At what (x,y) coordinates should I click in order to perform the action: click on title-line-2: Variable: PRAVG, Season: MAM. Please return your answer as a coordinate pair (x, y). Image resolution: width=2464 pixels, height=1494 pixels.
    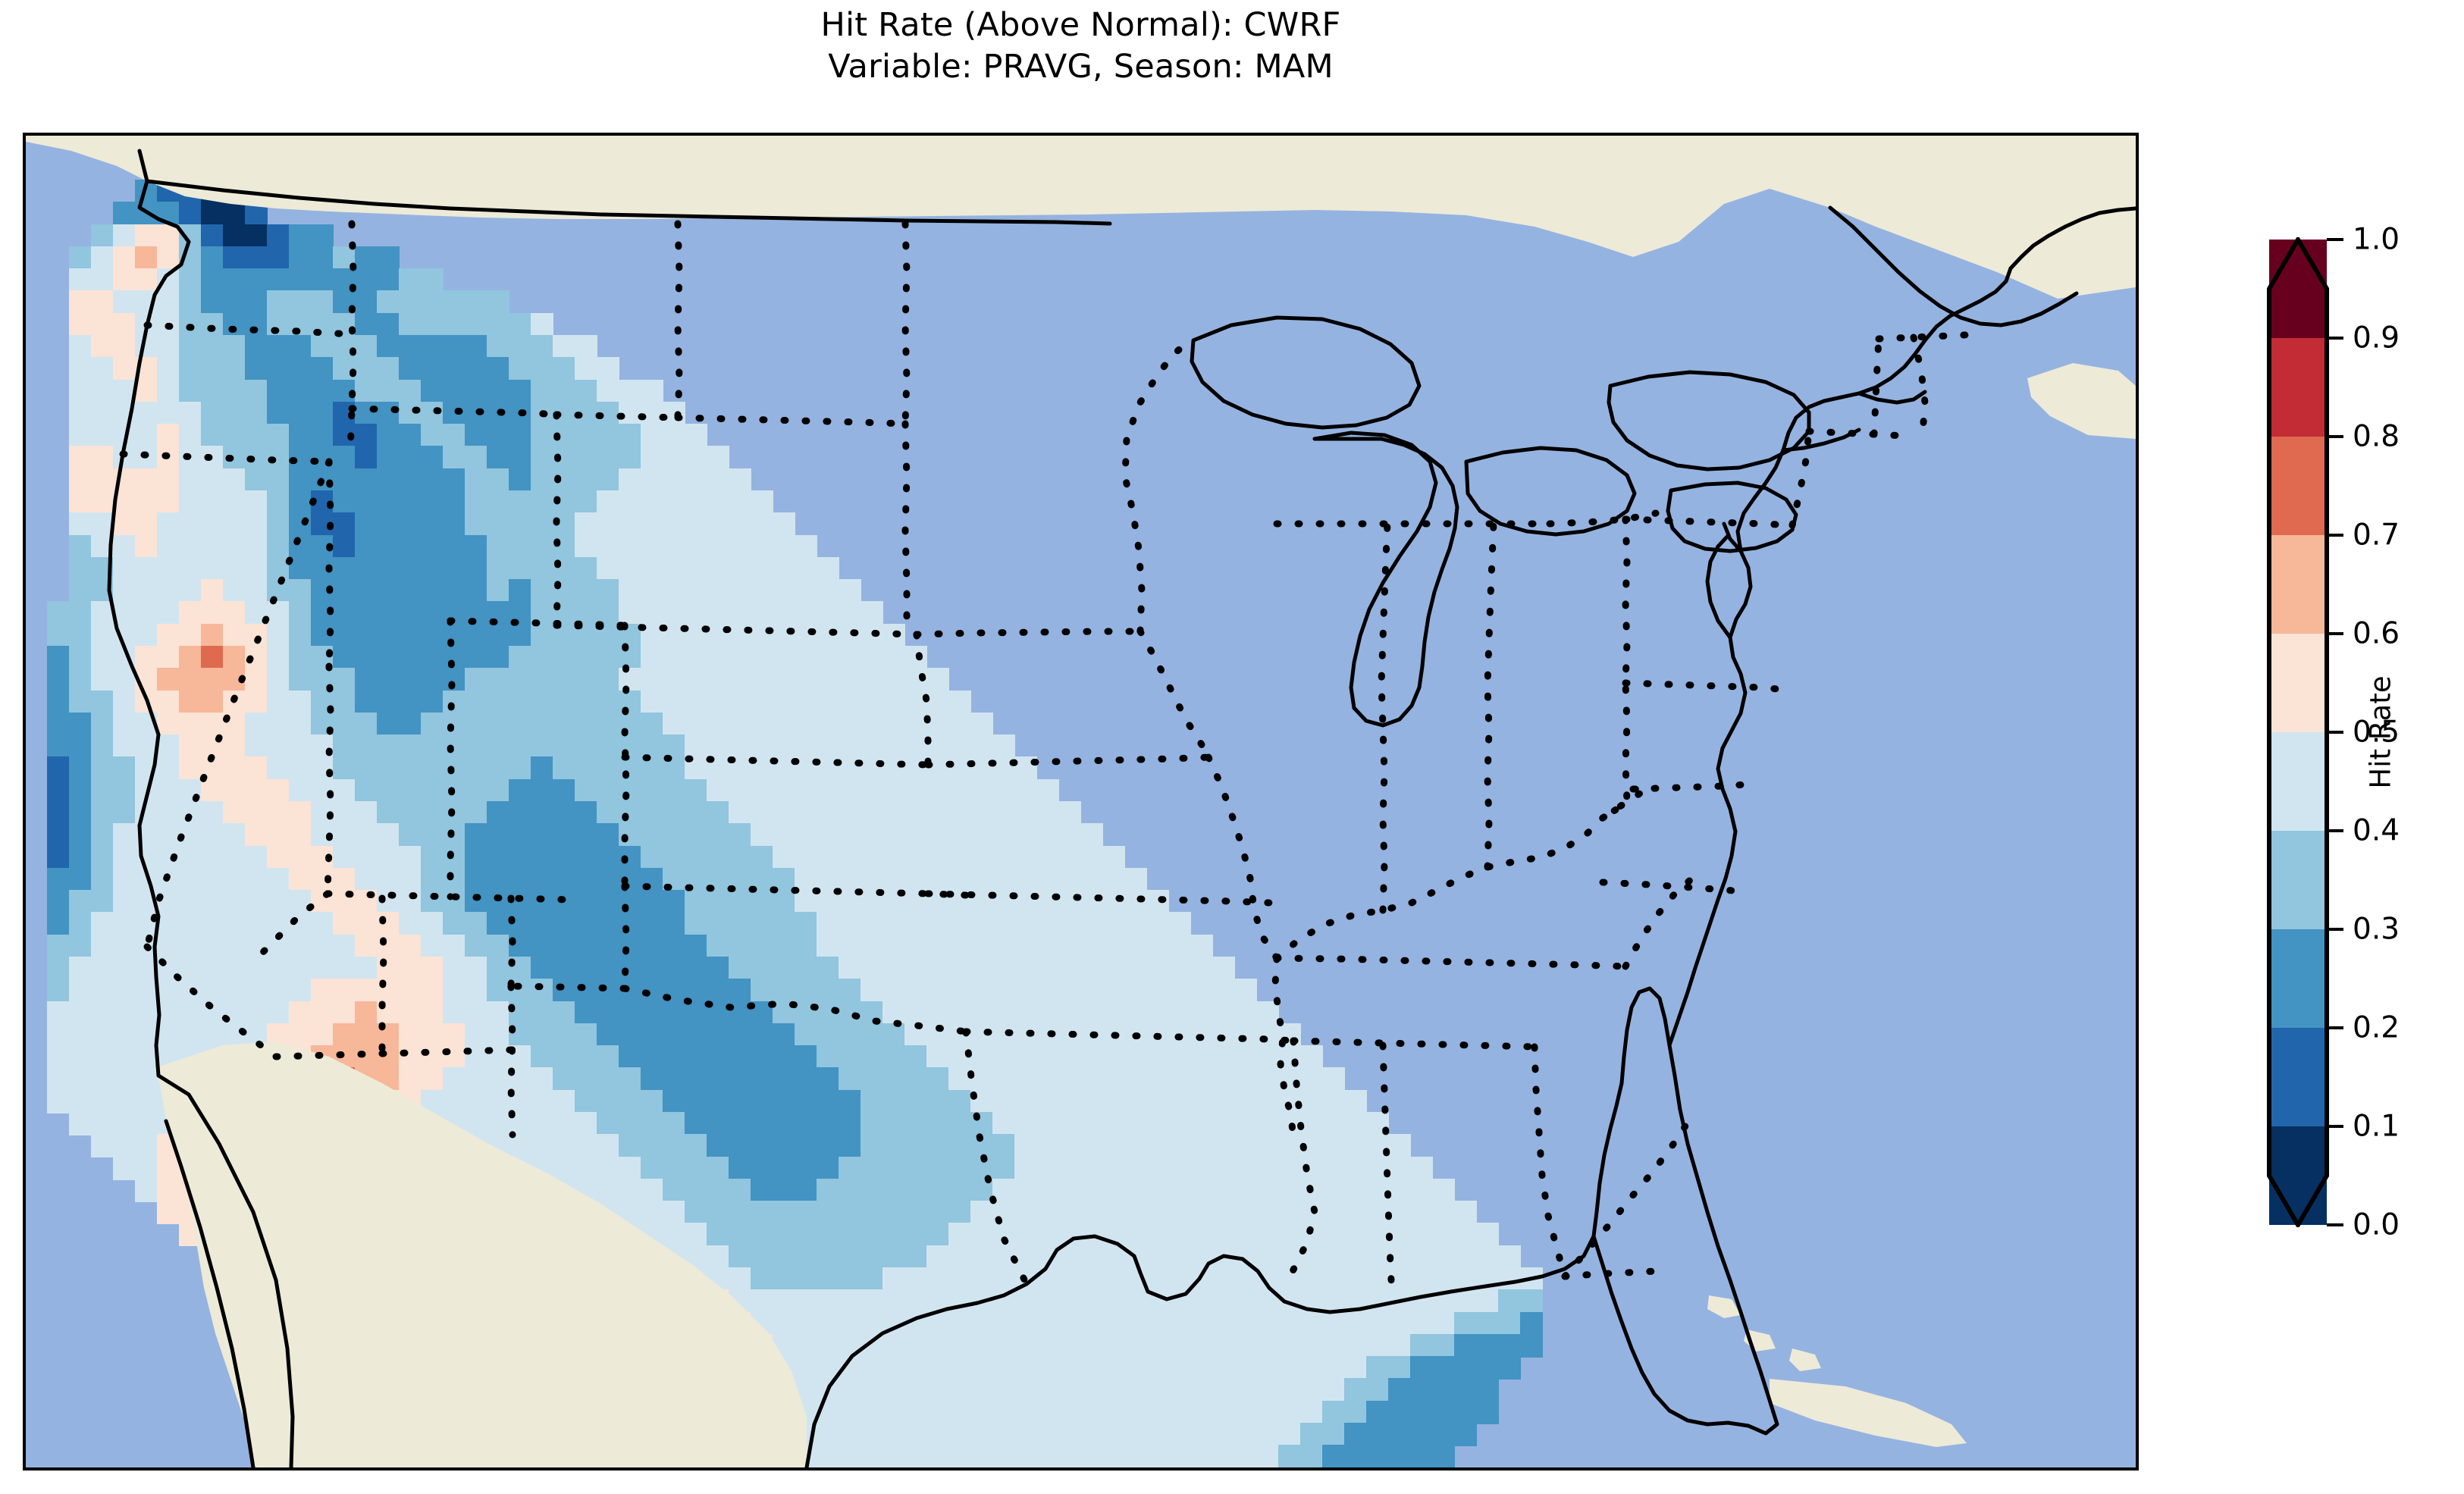
    Looking at the image, I should click on (1081, 67).